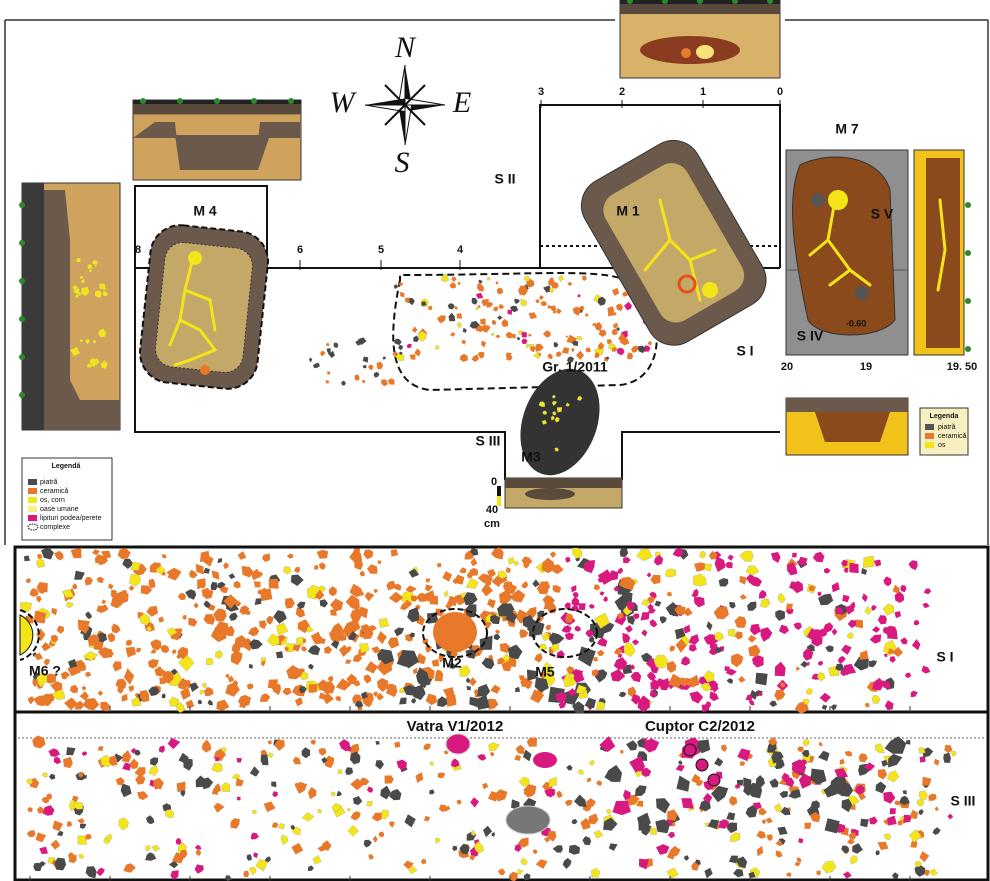  Describe the element at coordinates (847, 129) in the screenshot. I see `grave-label: M 7` at that location.